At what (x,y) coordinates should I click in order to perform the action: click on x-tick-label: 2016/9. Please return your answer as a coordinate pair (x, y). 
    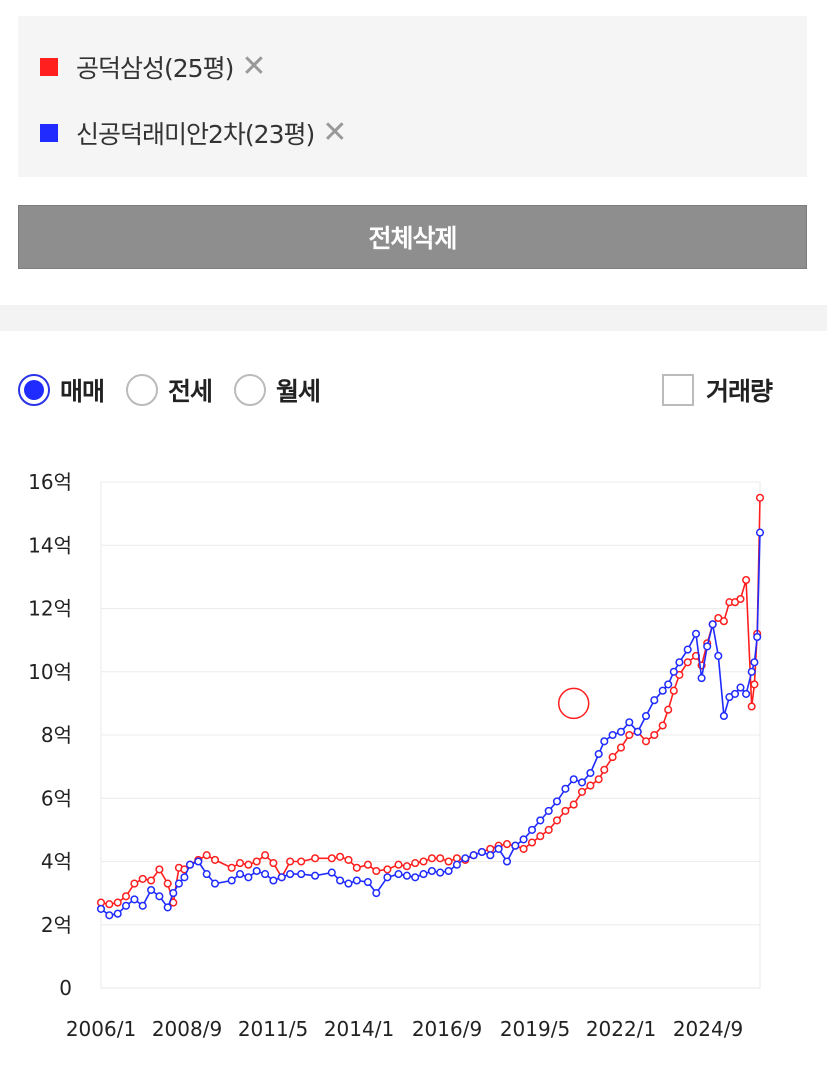
    Looking at the image, I should click on (447, 1029).